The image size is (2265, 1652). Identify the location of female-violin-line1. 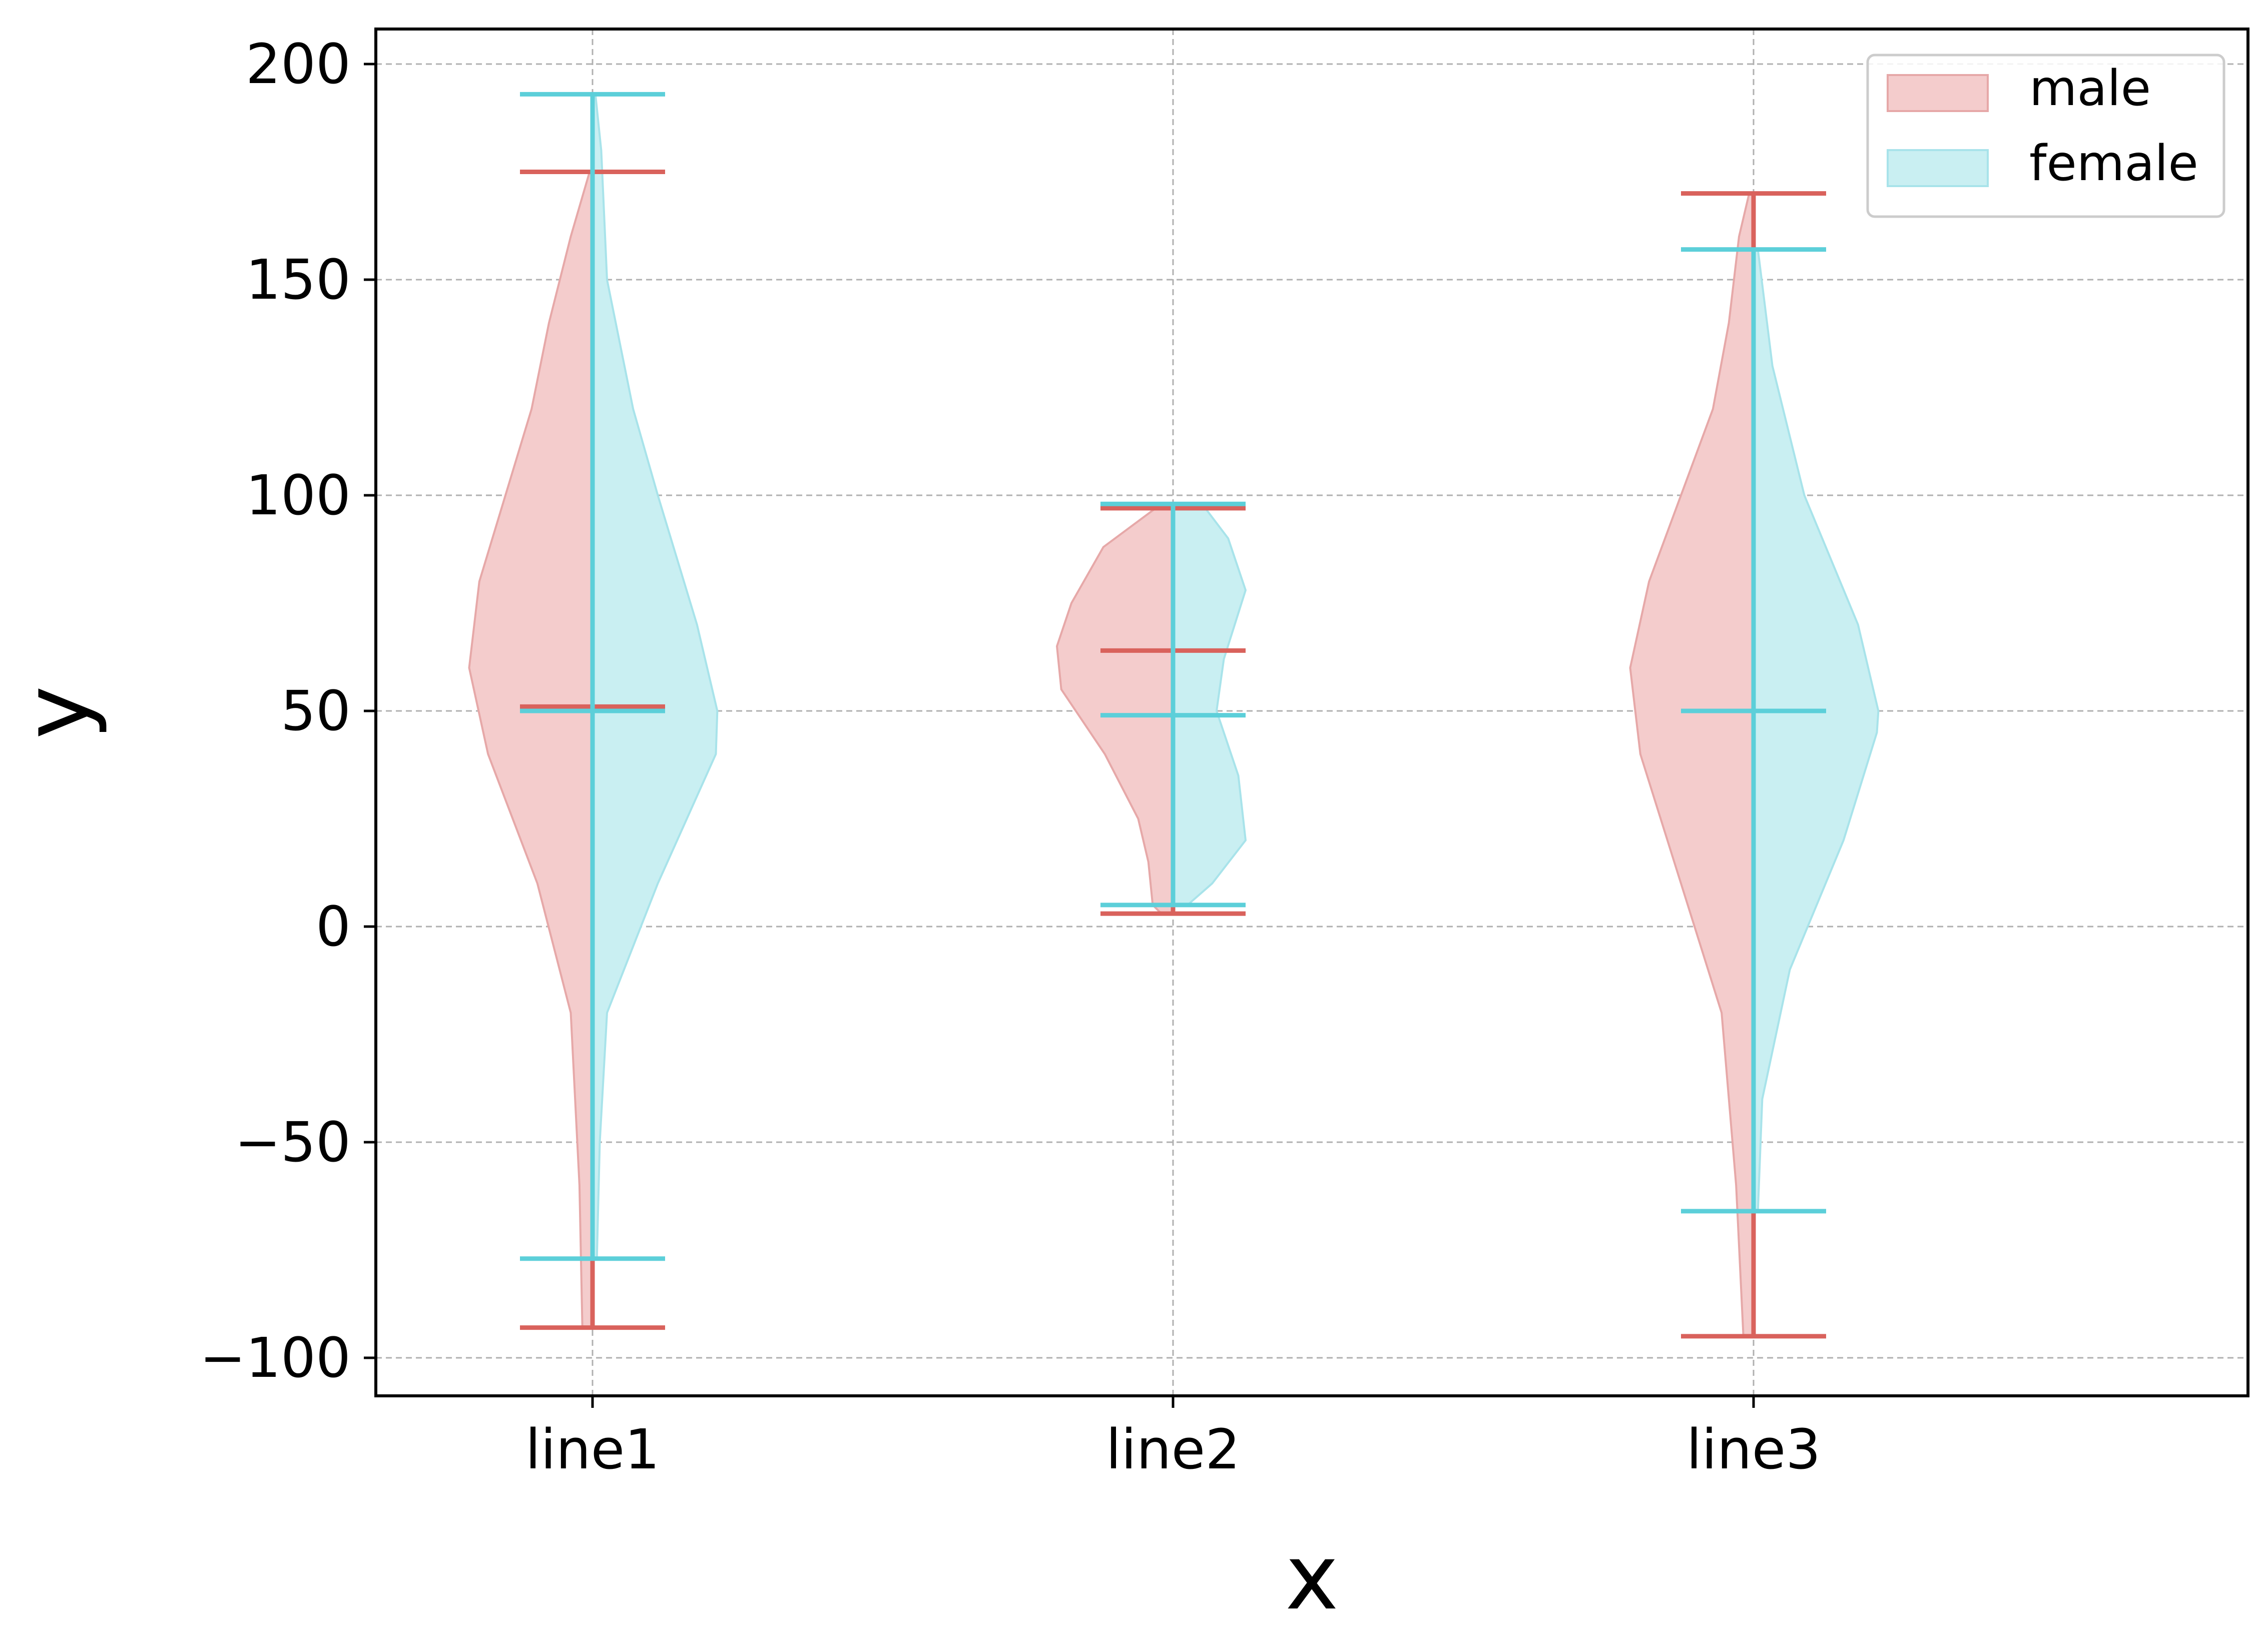
(655, 676).